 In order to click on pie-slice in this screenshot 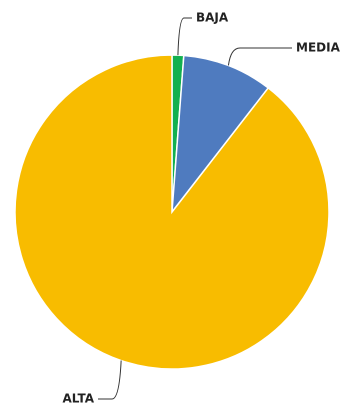, I will do `click(220, 134)`.